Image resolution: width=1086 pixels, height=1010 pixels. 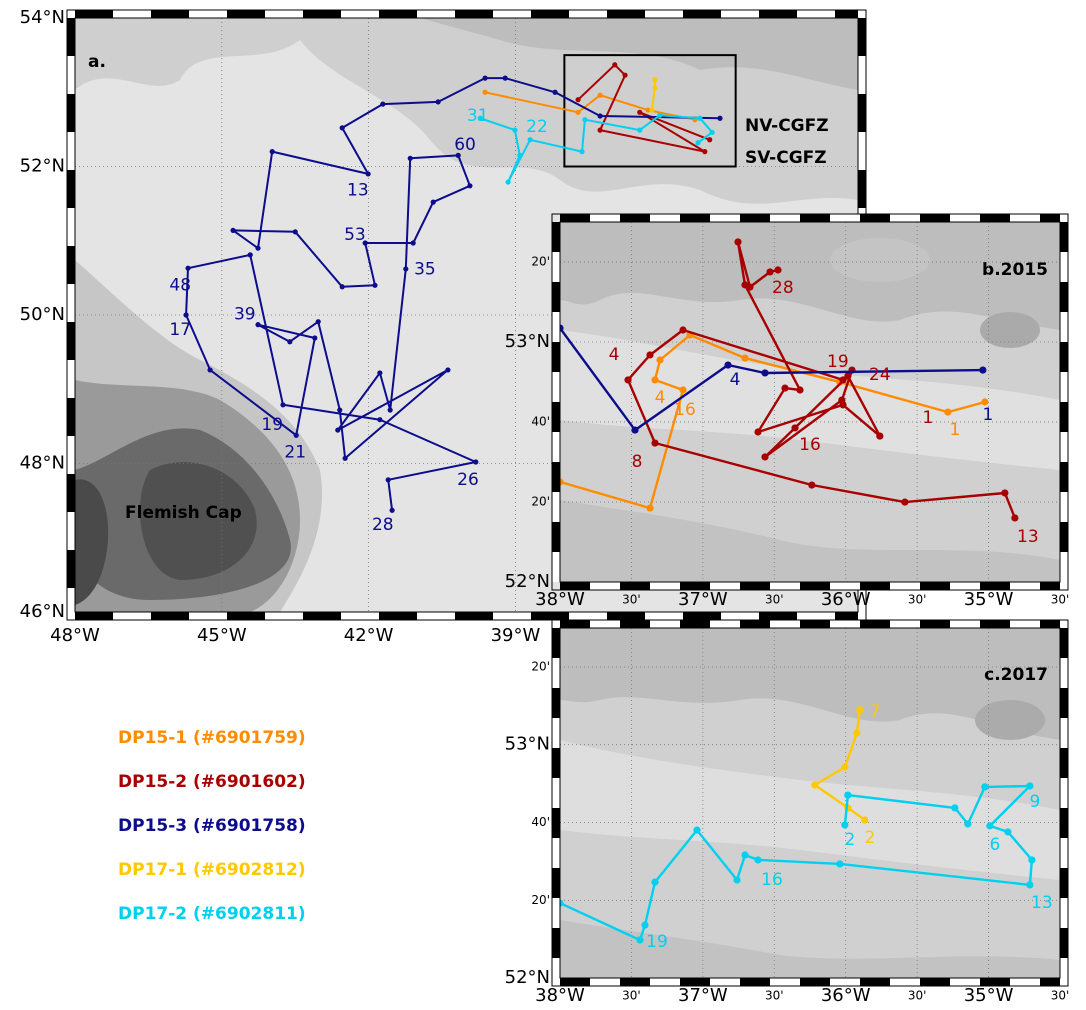 What do you see at coordinates (222, 635) in the screenshot?
I see `x-tick-label: 45°W` at bounding box center [222, 635].